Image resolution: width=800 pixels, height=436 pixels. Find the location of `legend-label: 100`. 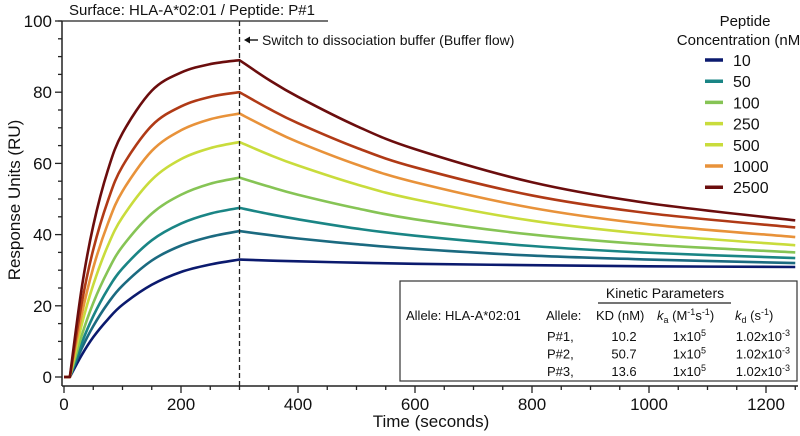

legend-label: 100 is located at coordinates (746, 103).